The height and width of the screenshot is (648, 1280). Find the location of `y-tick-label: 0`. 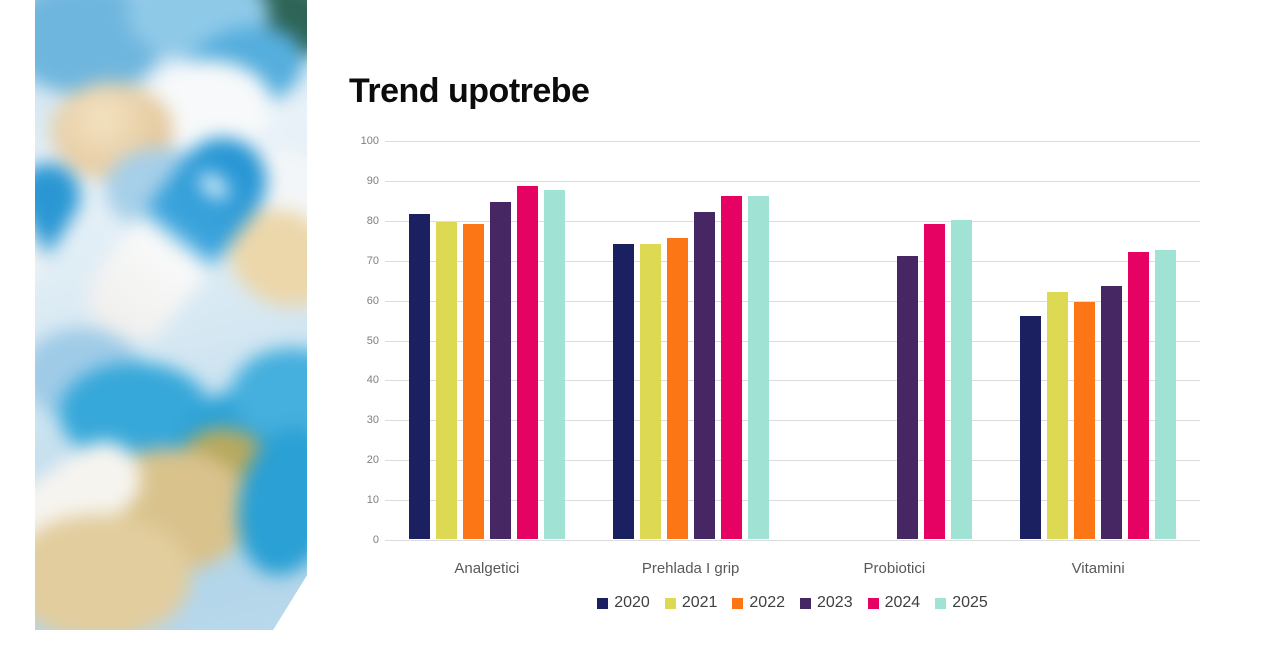

y-tick-label: 0 is located at coordinates (375, 540).